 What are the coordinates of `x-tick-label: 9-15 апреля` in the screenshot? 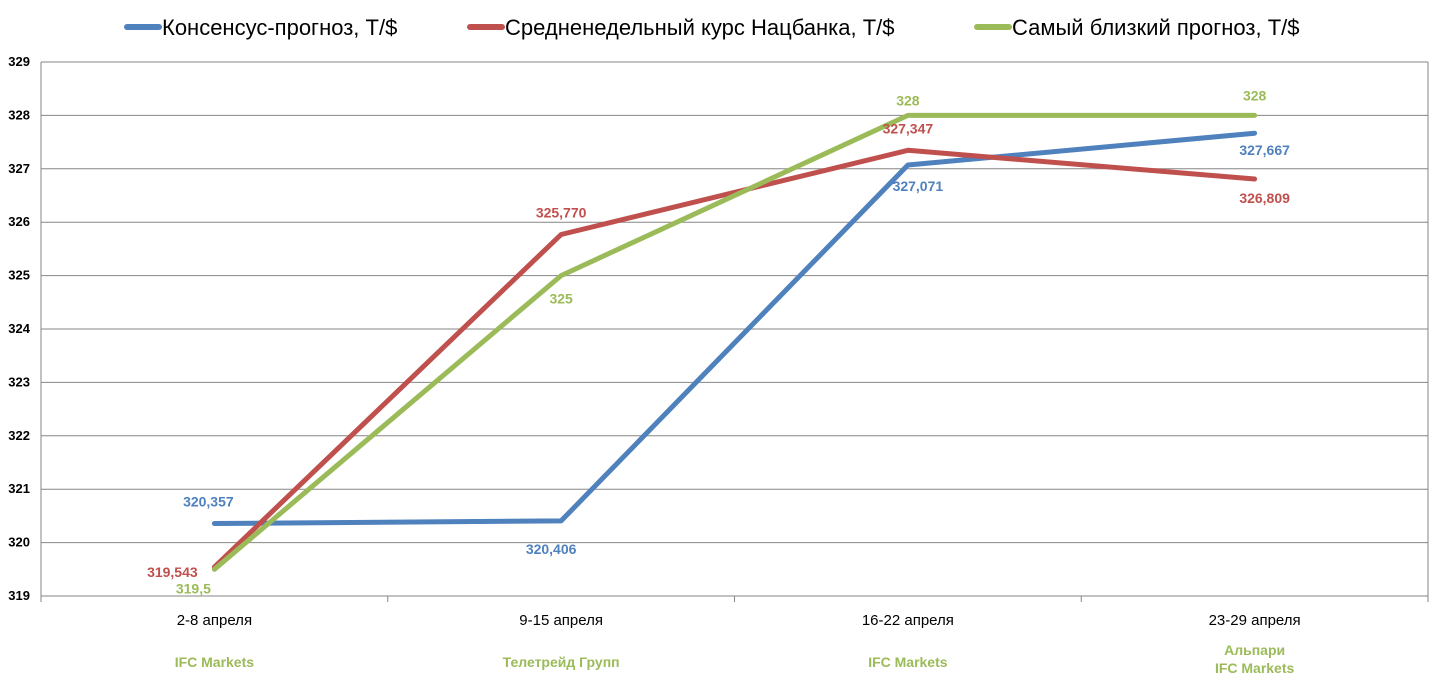 It's located at (561, 620).